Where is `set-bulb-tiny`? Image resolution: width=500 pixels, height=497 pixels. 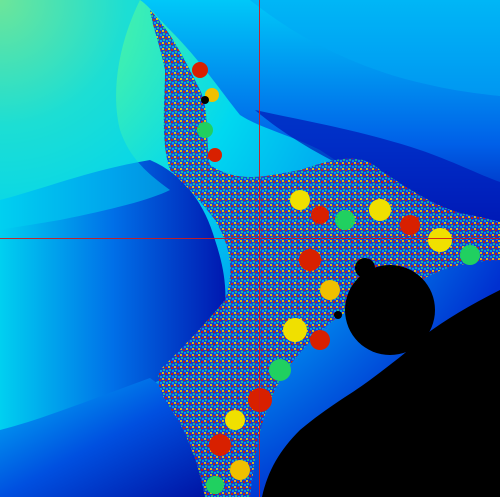 set-bulb-tiny is located at coordinates (205, 100).